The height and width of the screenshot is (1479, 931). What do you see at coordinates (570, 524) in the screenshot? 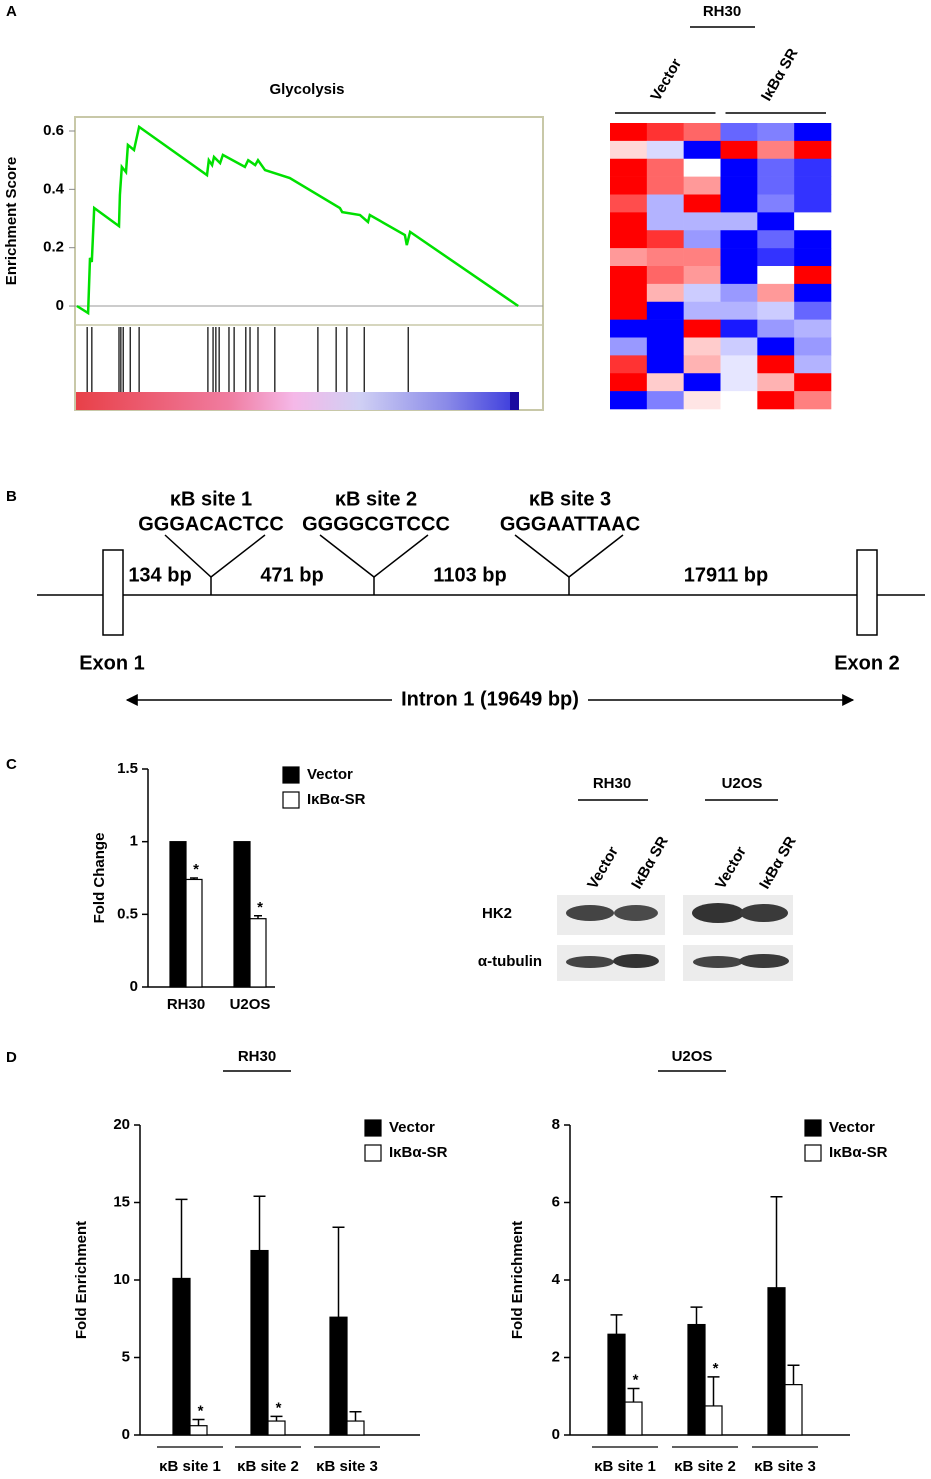
I see `site-sequence: GGGAATTAAC` at bounding box center [570, 524].